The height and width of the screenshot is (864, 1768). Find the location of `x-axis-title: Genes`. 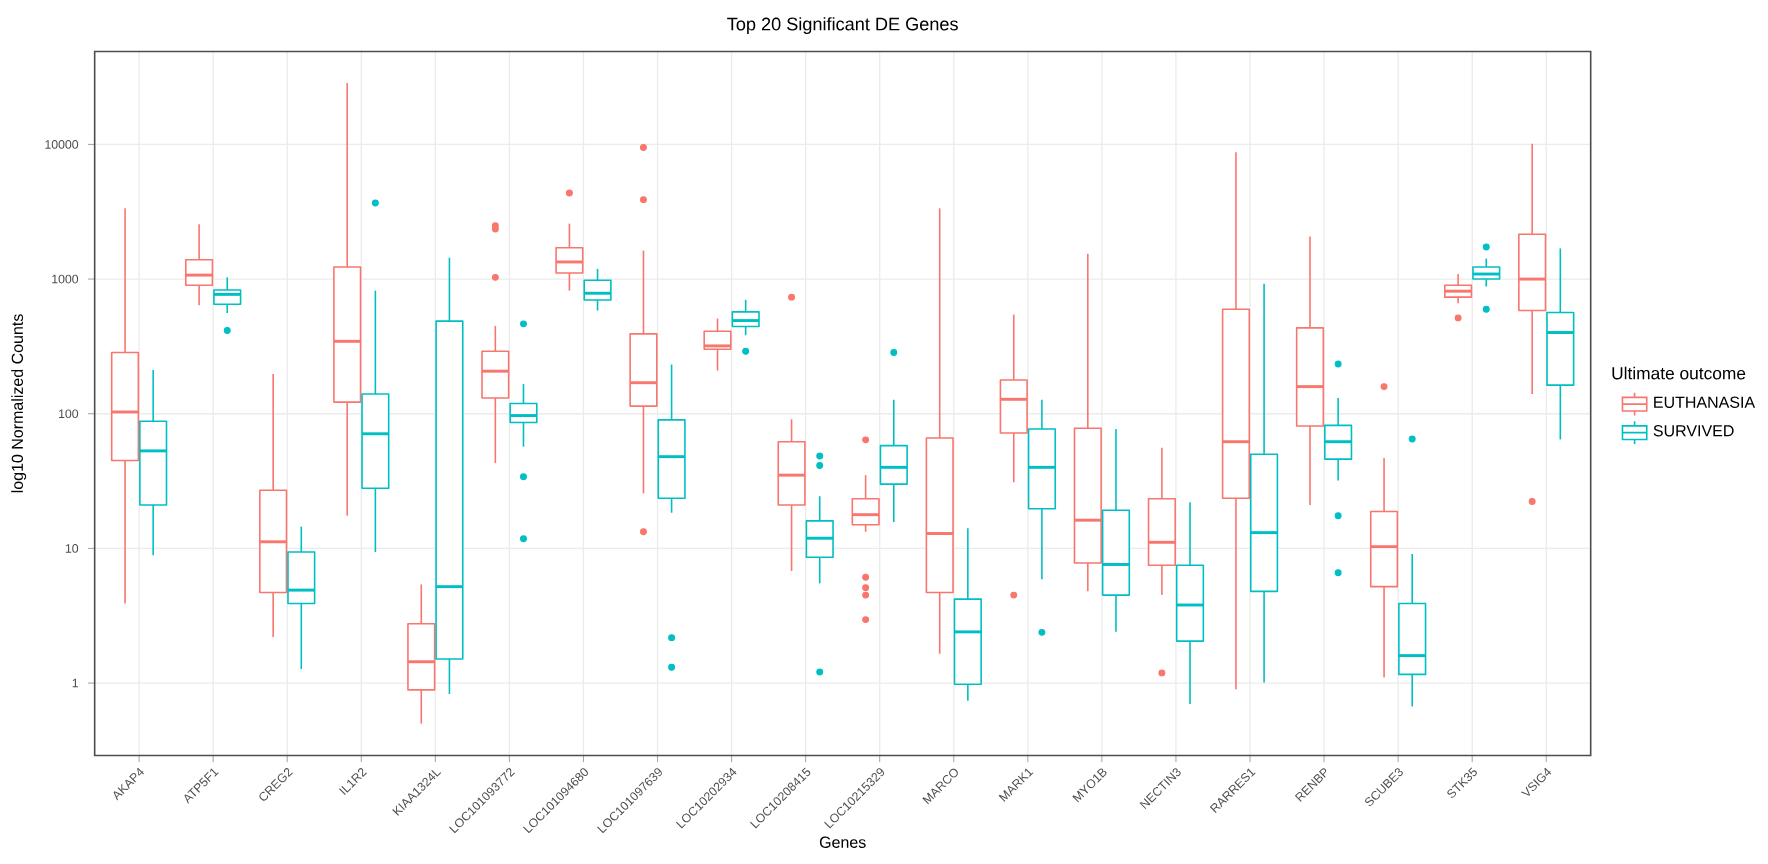

x-axis-title: Genes is located at coordinates (842, 842).